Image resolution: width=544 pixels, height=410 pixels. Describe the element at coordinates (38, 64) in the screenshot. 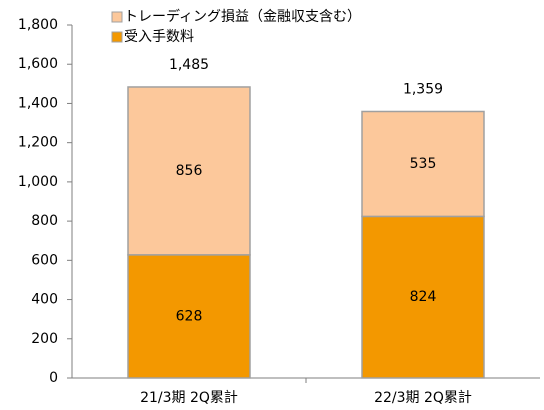

I see `y-tick-label: 1,600` at that location.